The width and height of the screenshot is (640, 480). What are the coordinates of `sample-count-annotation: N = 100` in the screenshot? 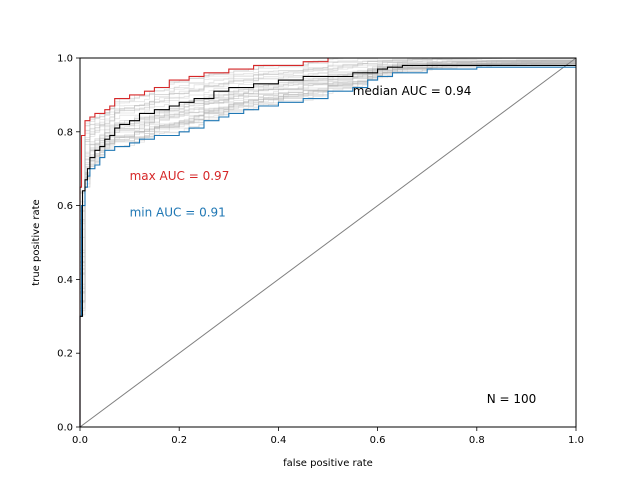 It's located at (512, 399).